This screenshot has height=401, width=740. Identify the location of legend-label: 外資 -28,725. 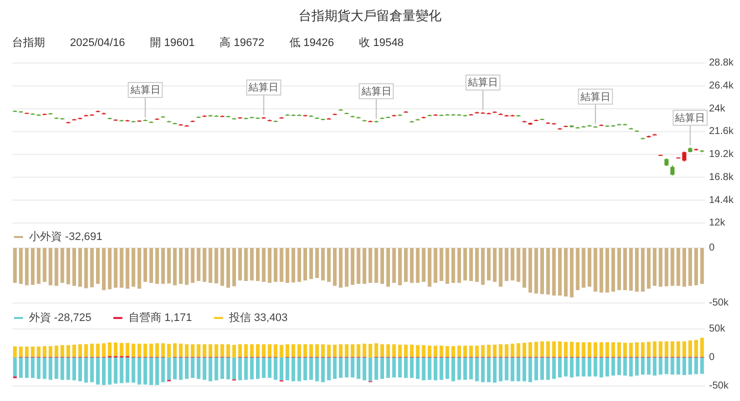
(60, 318).